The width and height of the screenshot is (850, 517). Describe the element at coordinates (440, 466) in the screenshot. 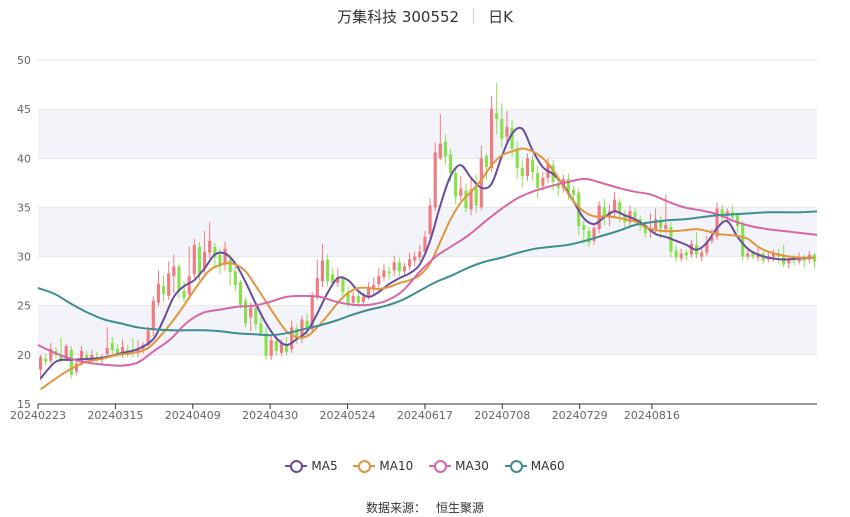

I see `ma30-legend-marker` at that location.